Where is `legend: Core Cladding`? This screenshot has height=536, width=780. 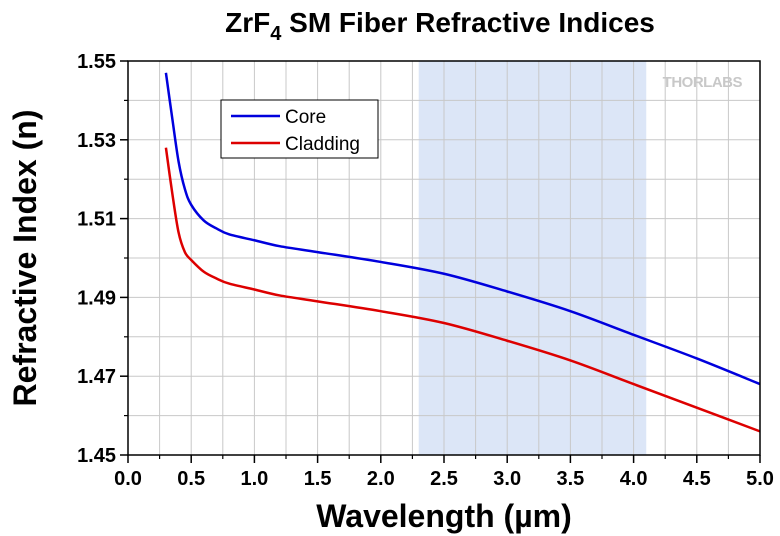 legend: Core Cladding is located at coordinates (299, 129).